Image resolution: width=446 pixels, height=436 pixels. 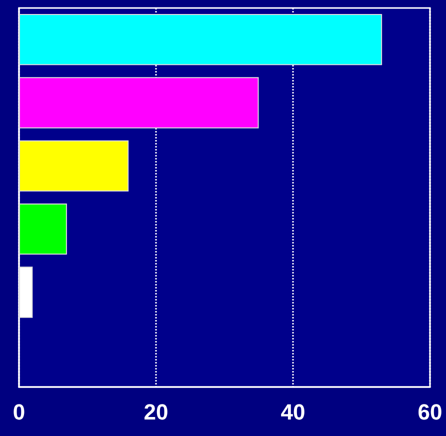 What do you see at coordinates (430, 412) in the screenshot?
I see `x-tick-label: 60` at bounding box center [430, 412].